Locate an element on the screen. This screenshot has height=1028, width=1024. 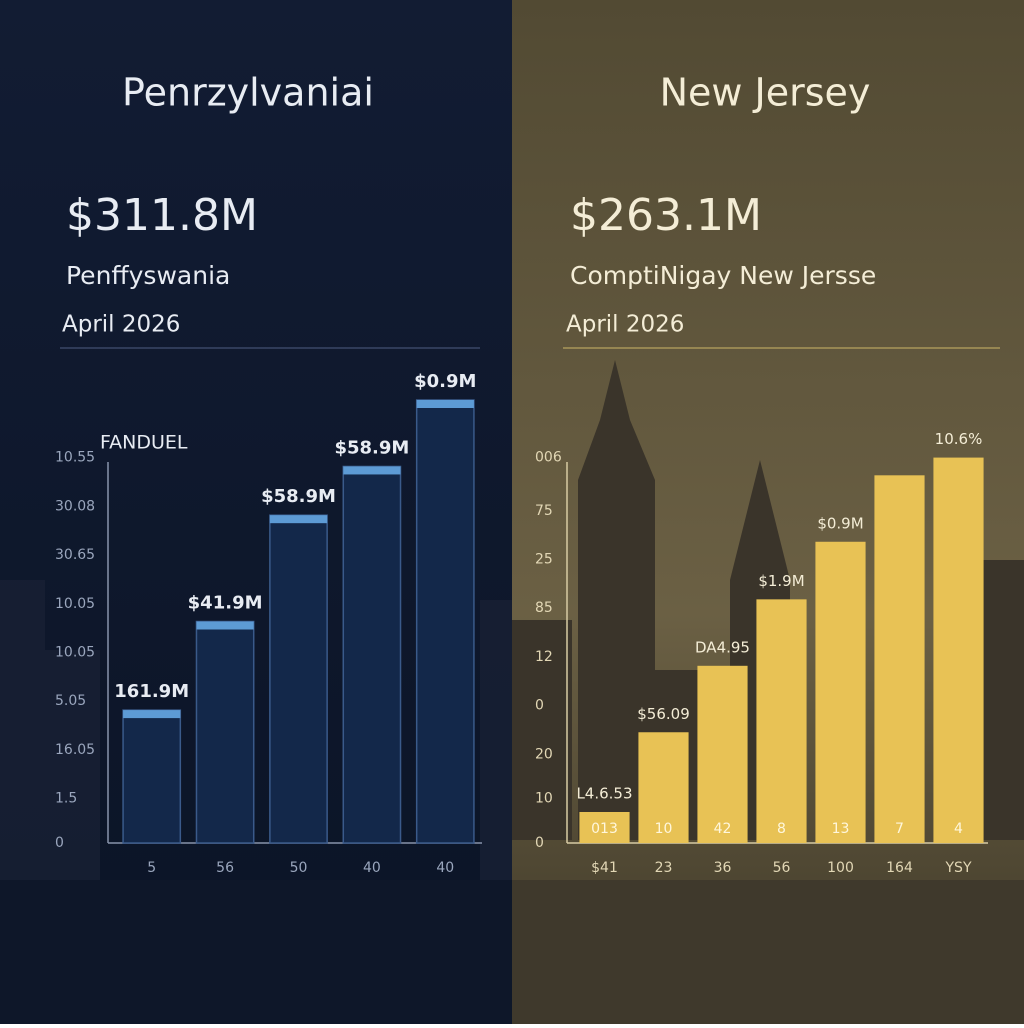
bar-inner-label: 8 is located at coordinates (781, 829).